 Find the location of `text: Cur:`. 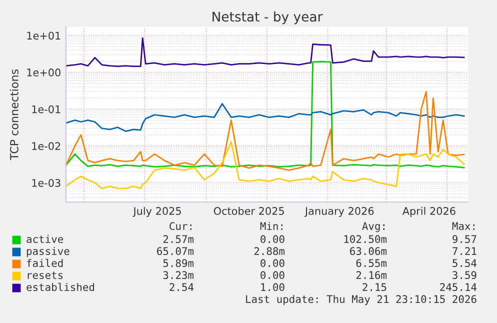

text: Cur: is located at coordinates (181, 226).